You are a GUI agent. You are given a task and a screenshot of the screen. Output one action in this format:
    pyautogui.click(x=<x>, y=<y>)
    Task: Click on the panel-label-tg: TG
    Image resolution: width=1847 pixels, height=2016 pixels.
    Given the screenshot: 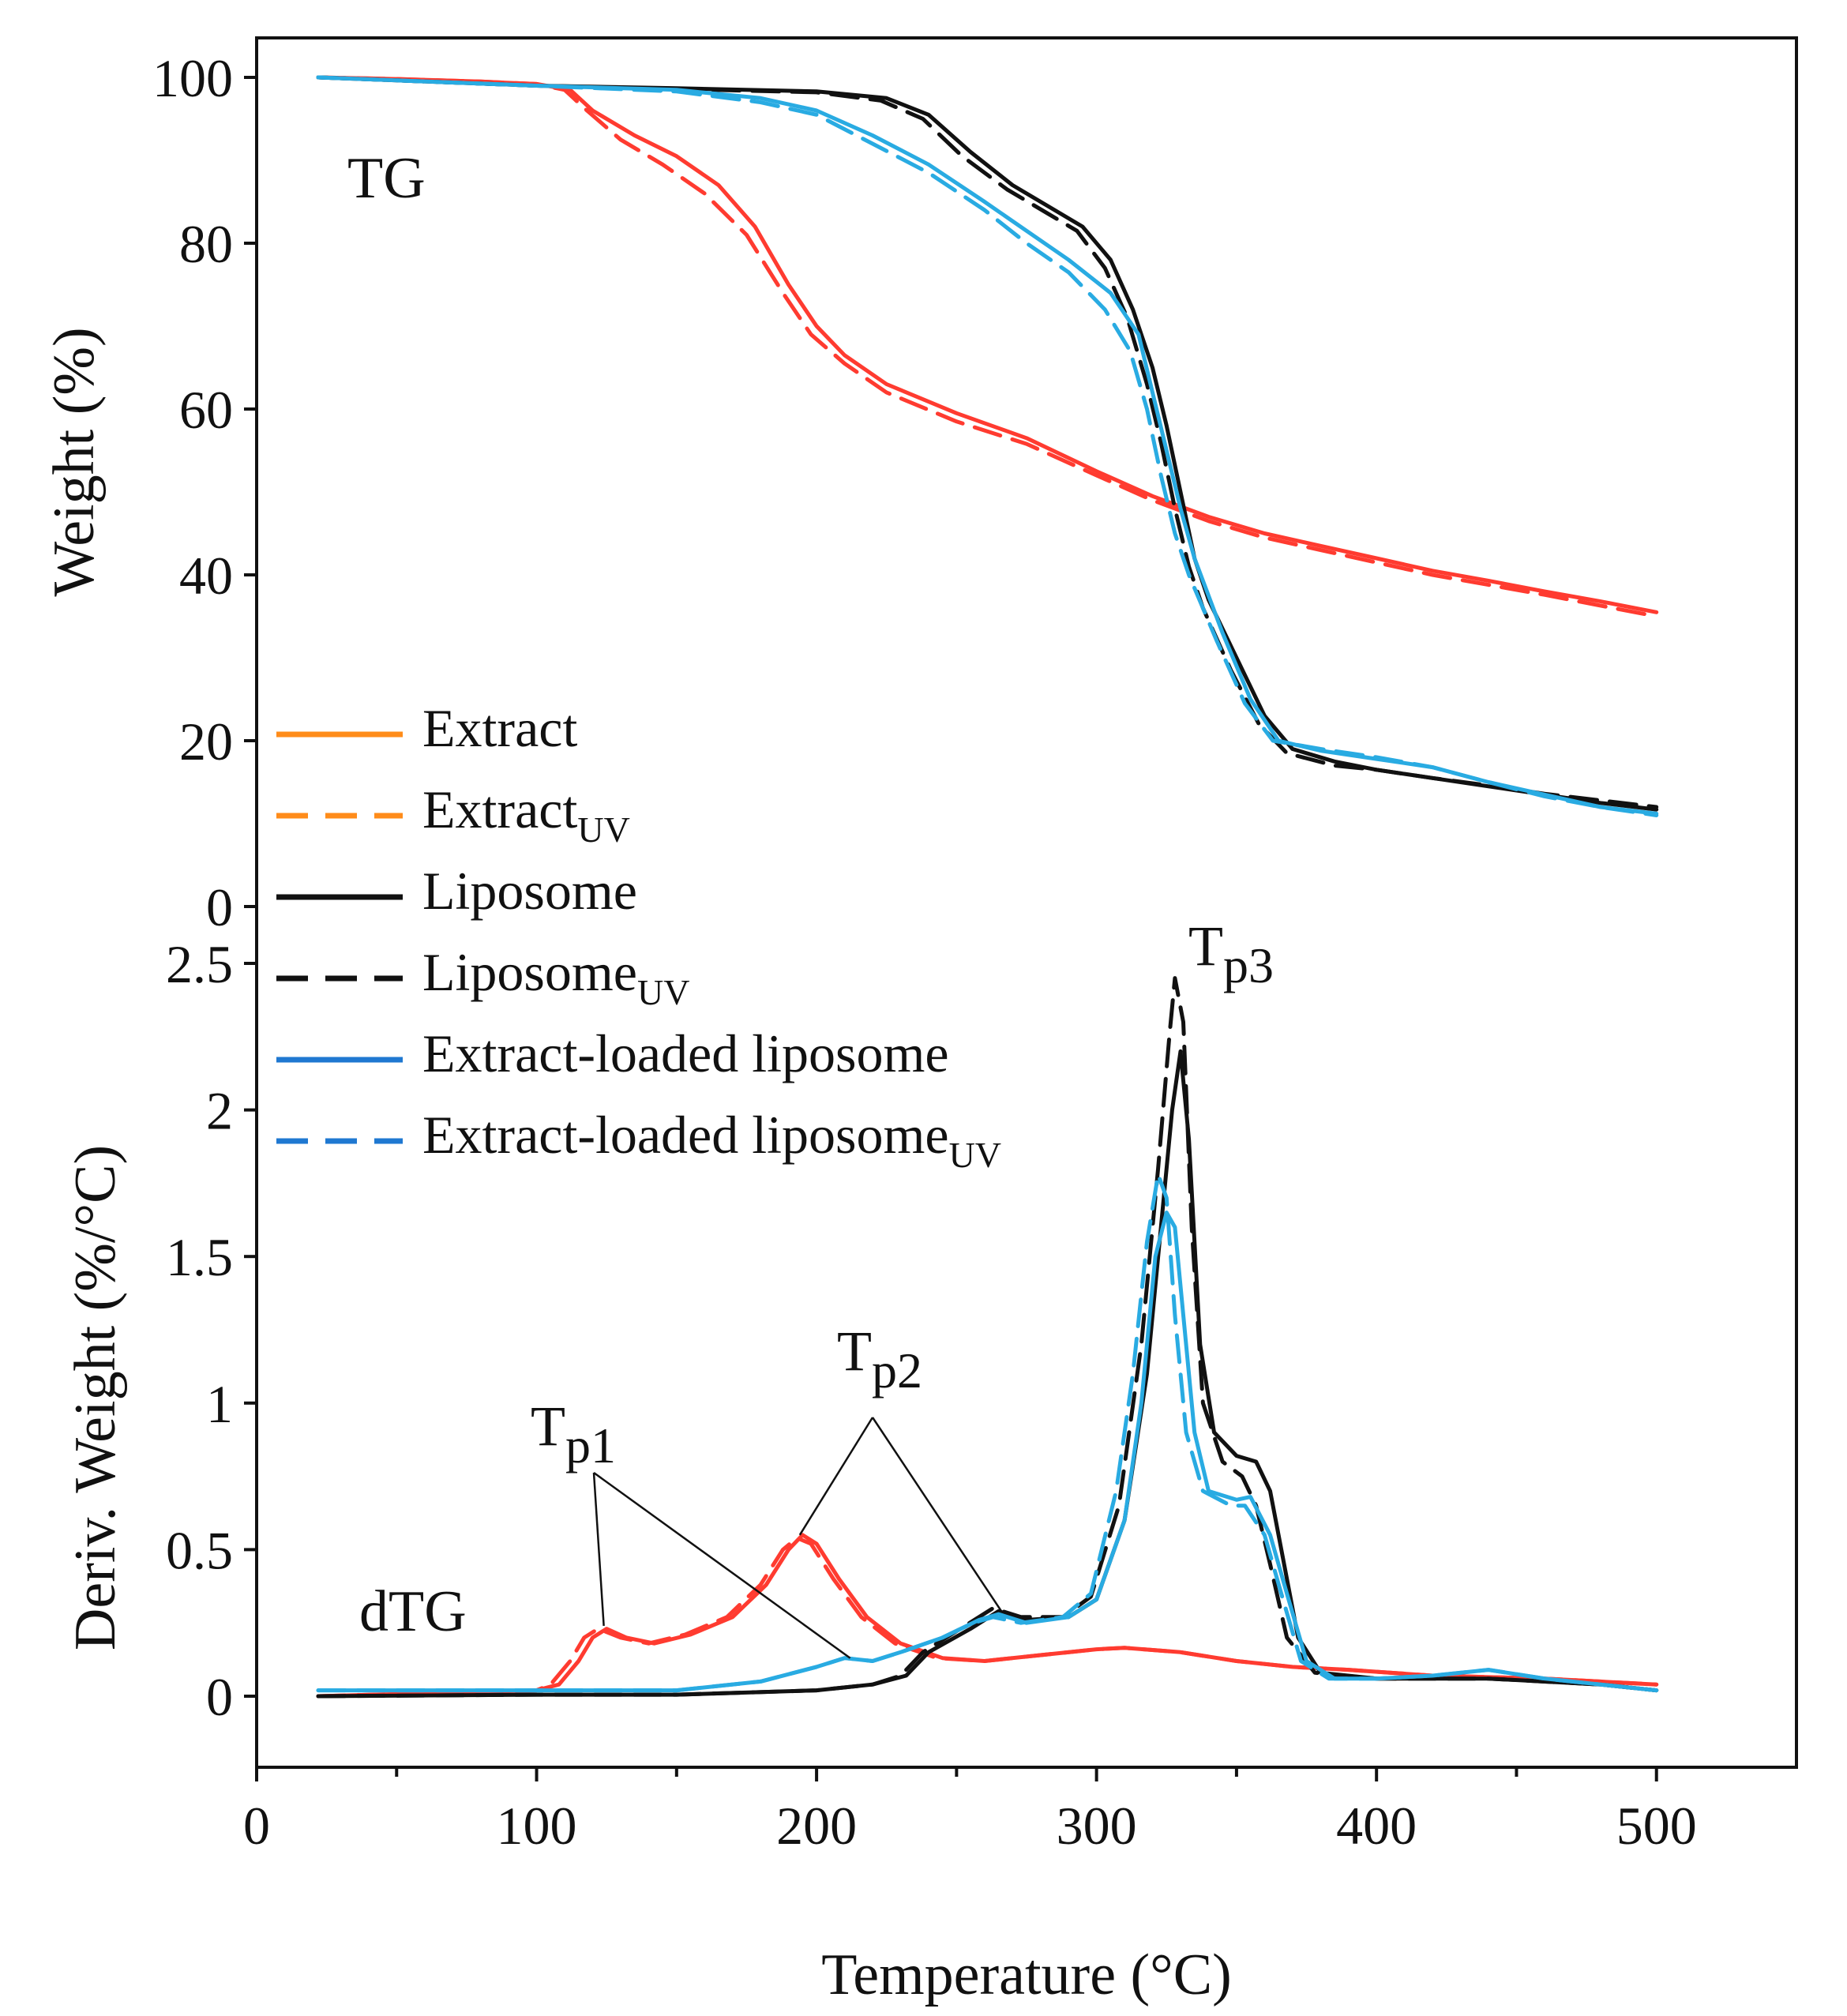 What is the action you would take?
    pyautogui.click(x=386, y=178)
    